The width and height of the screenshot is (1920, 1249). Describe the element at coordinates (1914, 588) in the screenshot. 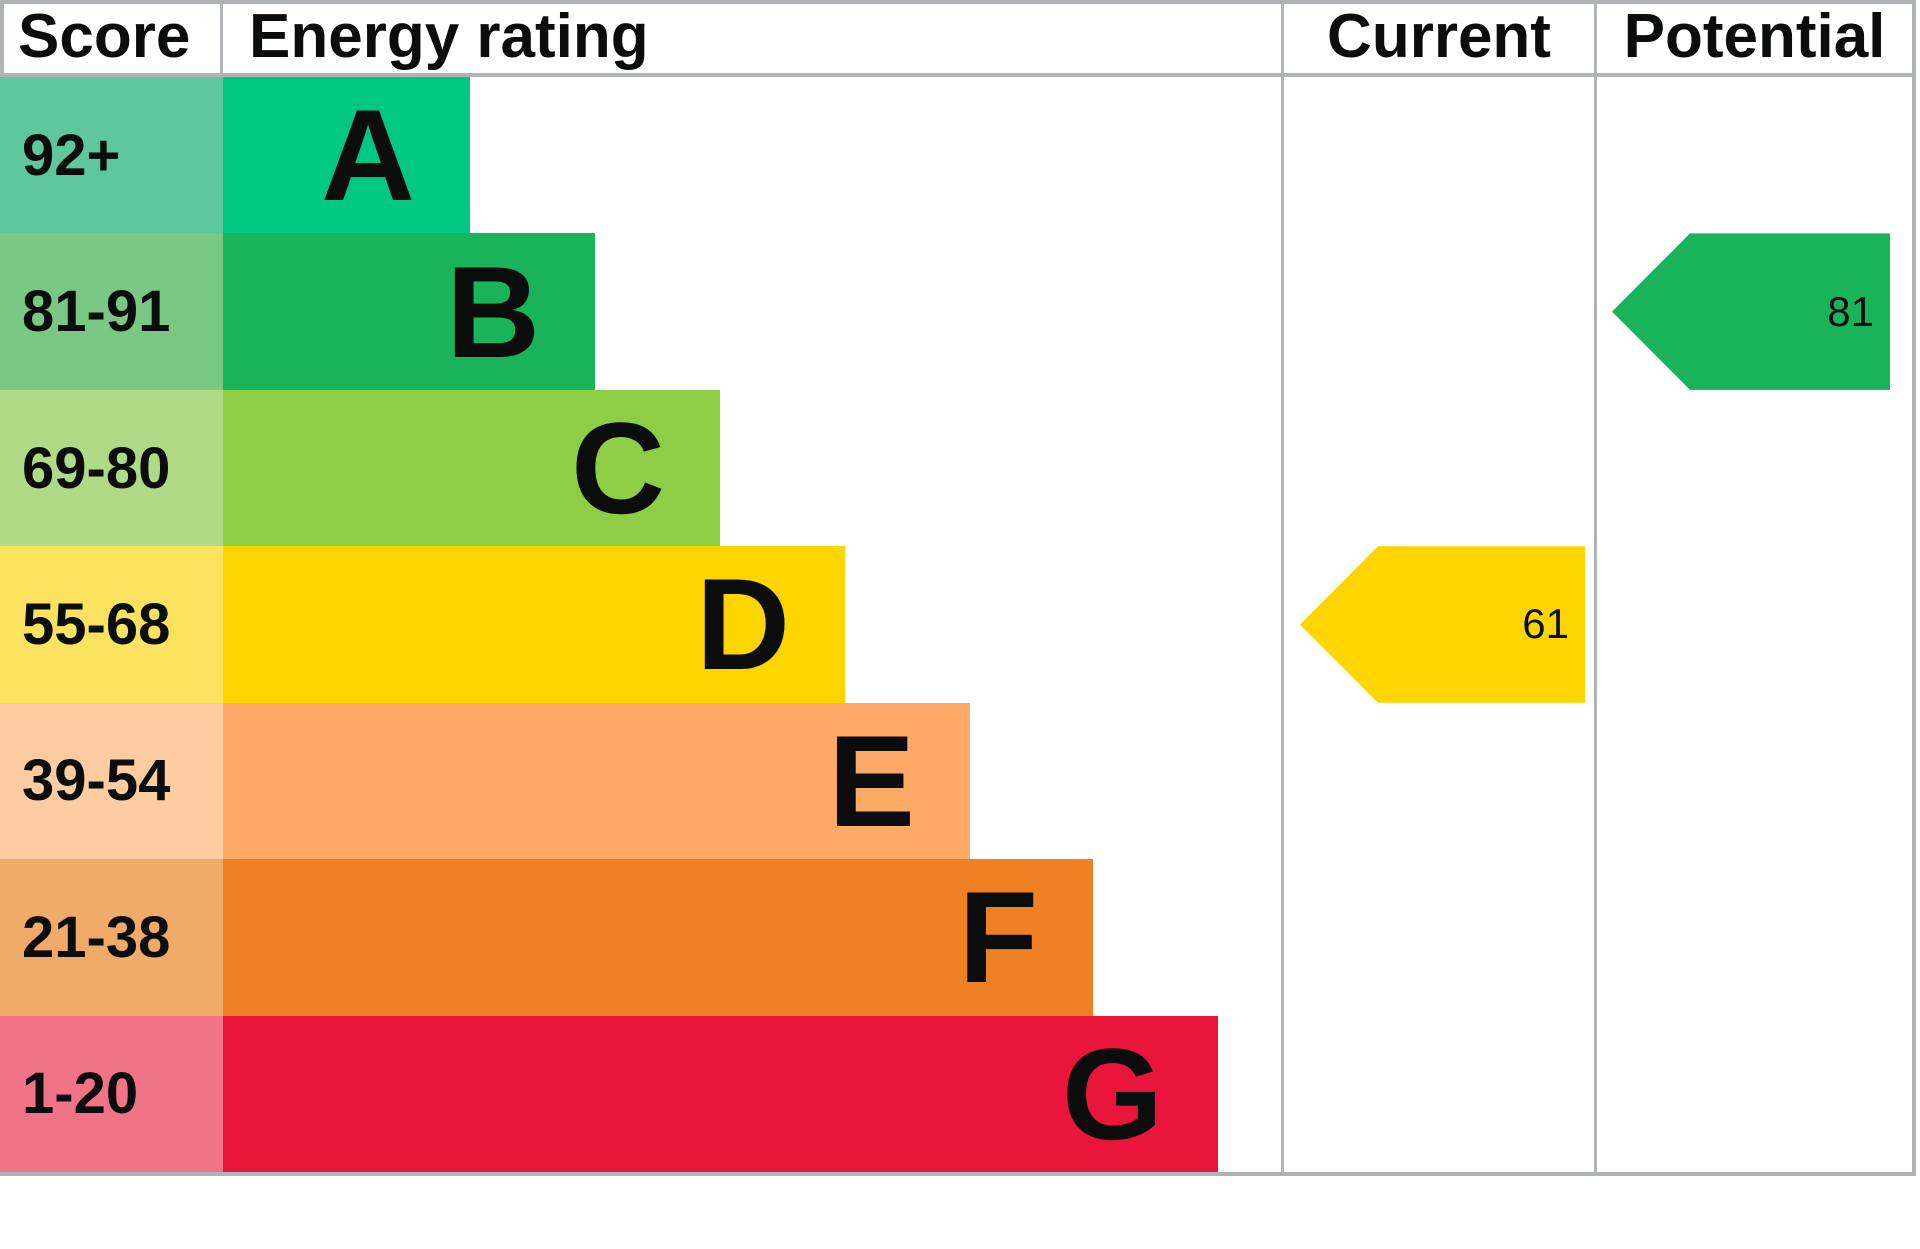

I see `table-right-border` at that location.